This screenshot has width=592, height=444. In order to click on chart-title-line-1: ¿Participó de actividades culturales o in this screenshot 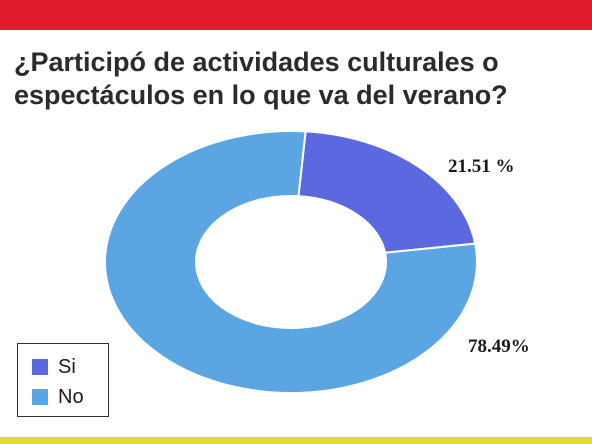, I will do `click(256, 62)`.